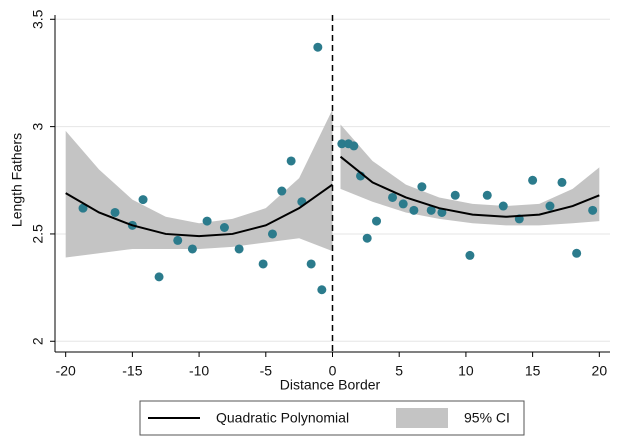 Image resolution: width=618 pixels, height=441 pixels. I want to click on y-tick-label: 2, so click(38, 341).